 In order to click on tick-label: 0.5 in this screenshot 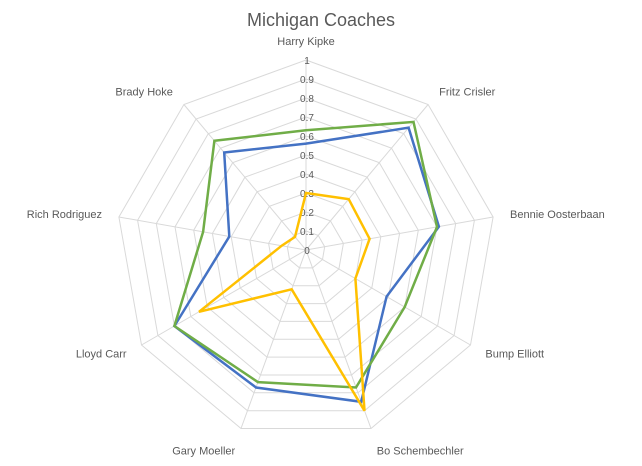, I will do `click(307, 156)`.